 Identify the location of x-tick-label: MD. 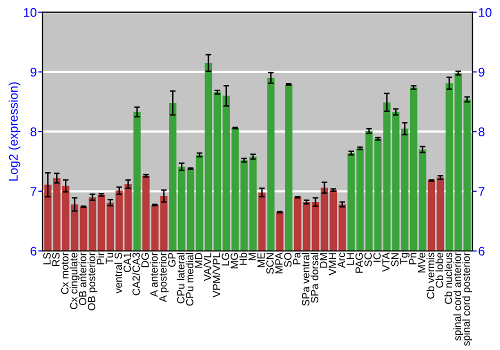
(198, 260).